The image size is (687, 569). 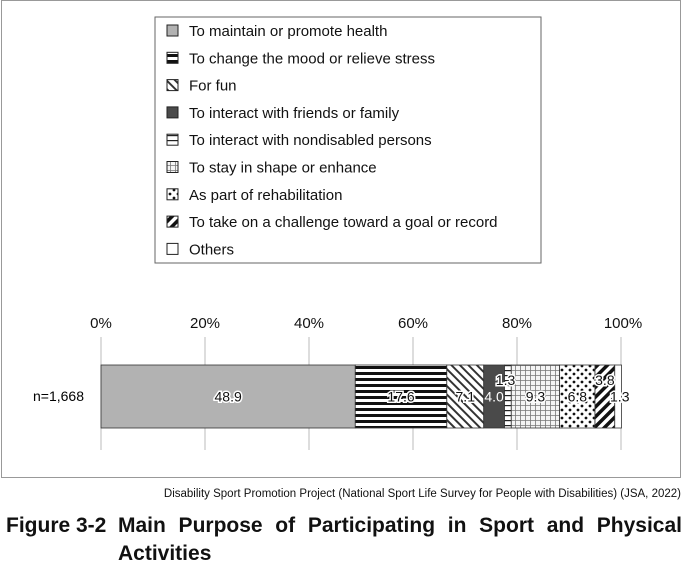 I want to click on x-tick-label: 20%, so click(x=205, y=323).